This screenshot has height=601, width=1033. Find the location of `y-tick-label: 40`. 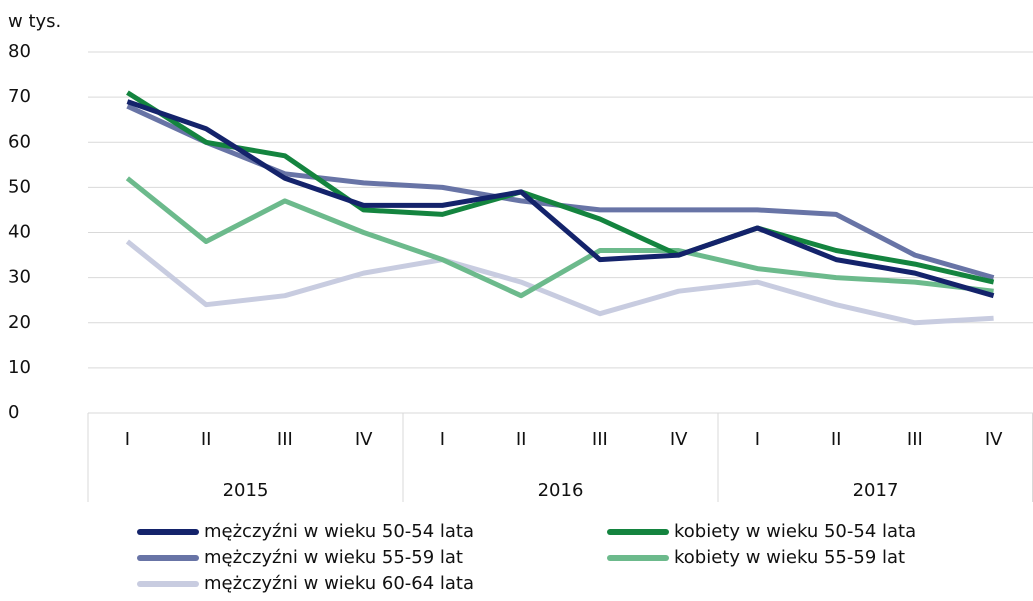

y-tick-label: 40 is located at coordinates (19, 232).